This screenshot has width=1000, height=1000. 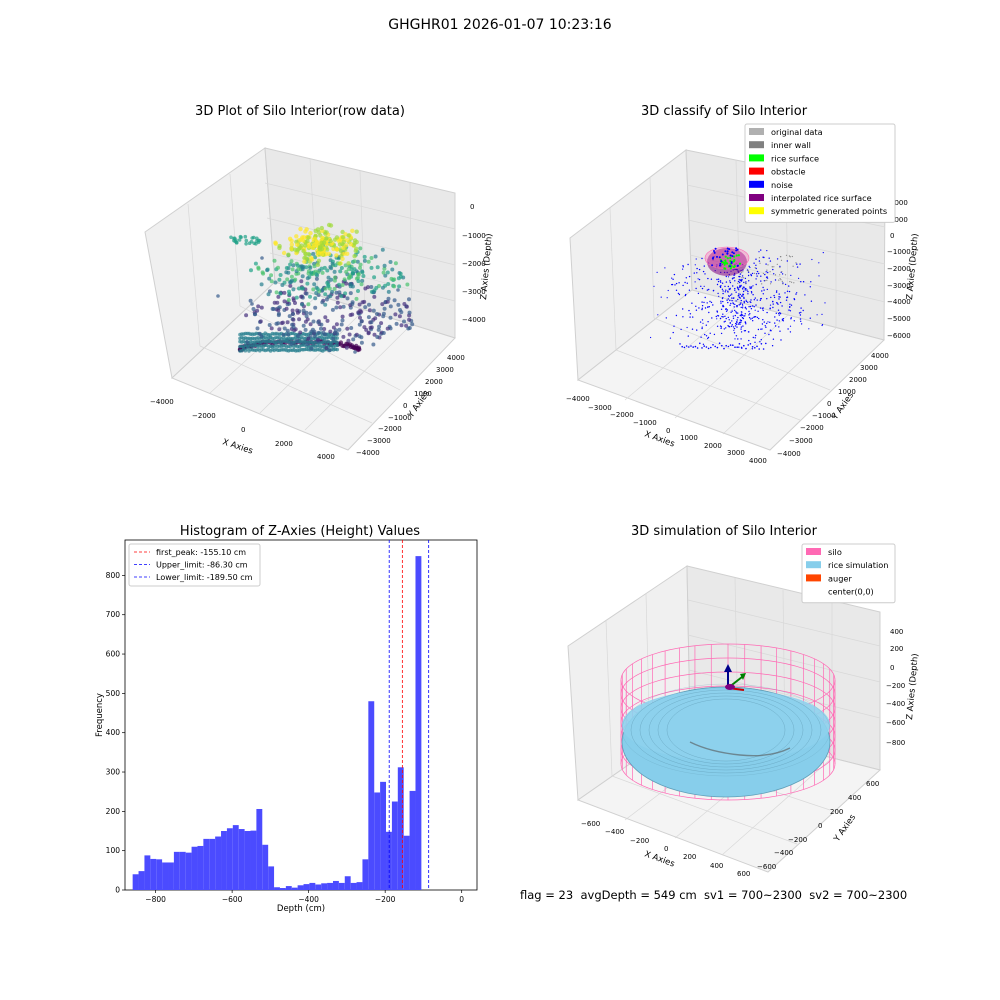 I want to click on x-tick-label: −400, so click(x=308, y=899).